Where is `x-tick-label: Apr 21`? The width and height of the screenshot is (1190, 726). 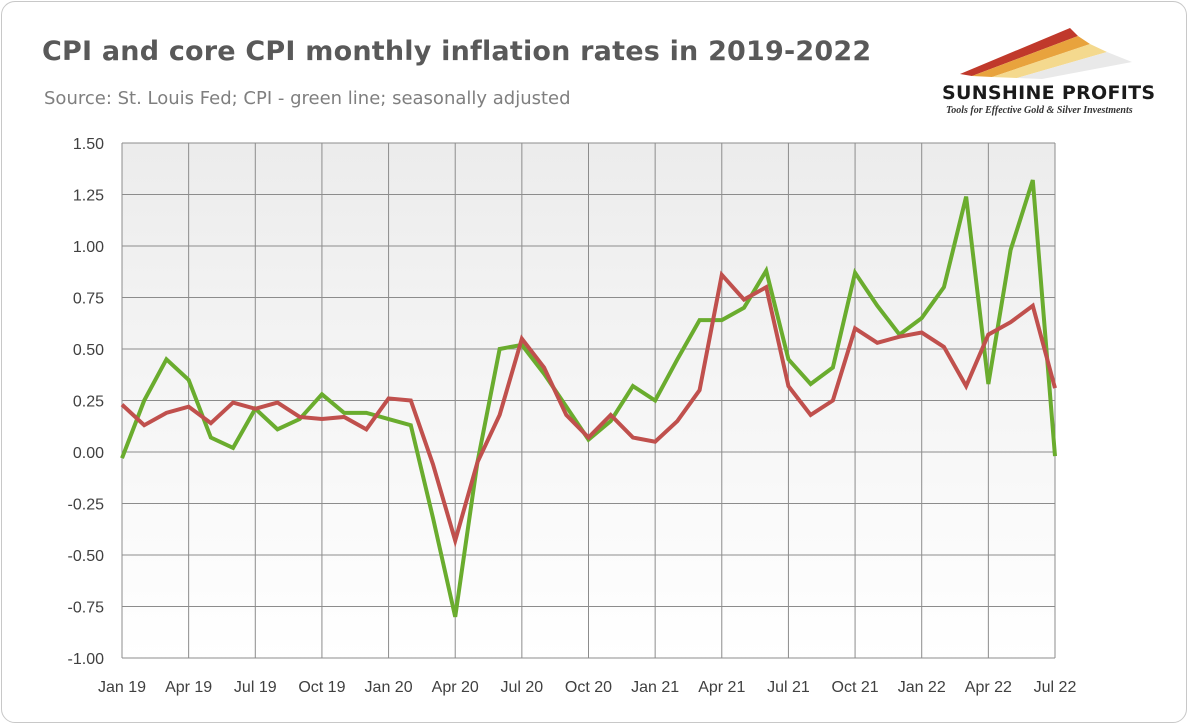 x-tick-label: Apr 21 is located at coordinates (721, 687).